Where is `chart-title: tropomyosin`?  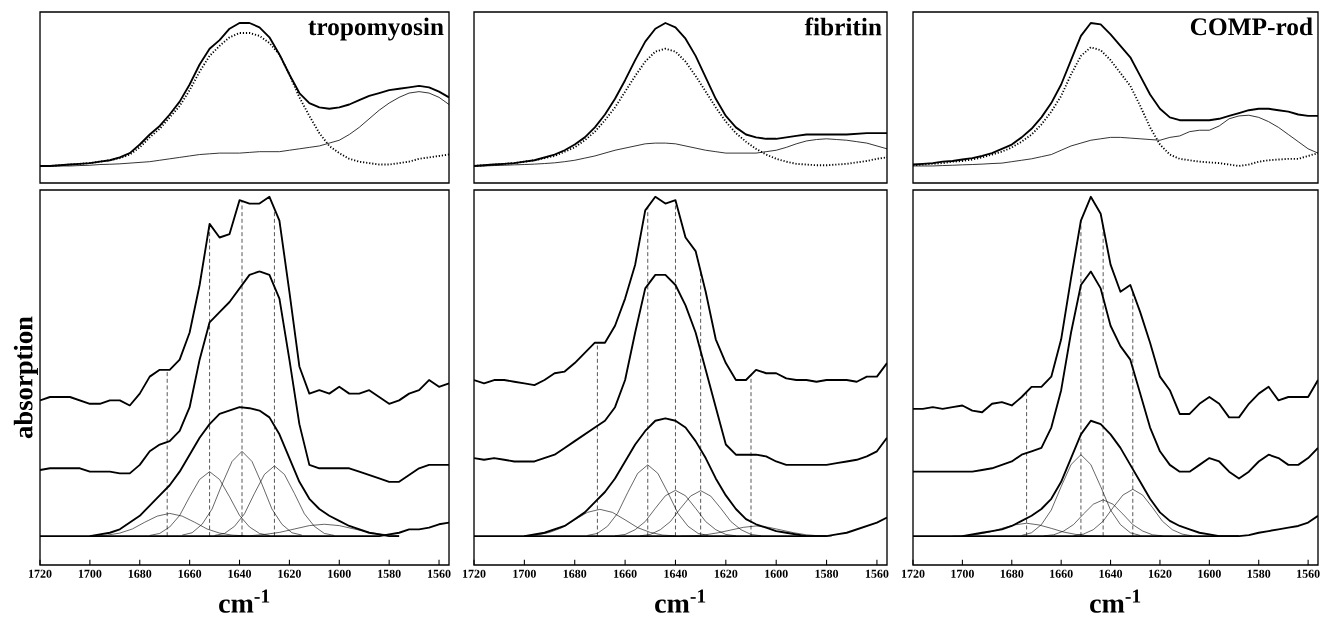
chart-title: tropomyosin is located at coordinates (376, 29).